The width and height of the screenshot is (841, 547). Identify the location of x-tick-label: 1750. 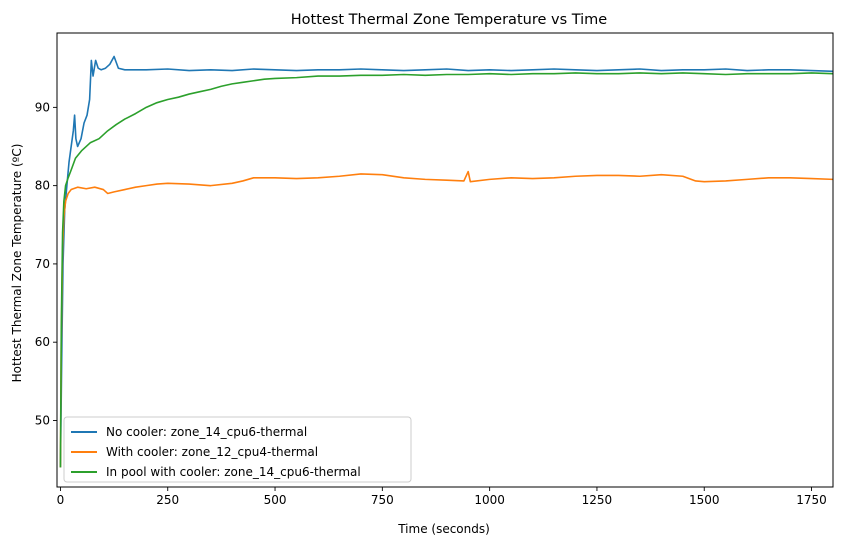
(811, 500).